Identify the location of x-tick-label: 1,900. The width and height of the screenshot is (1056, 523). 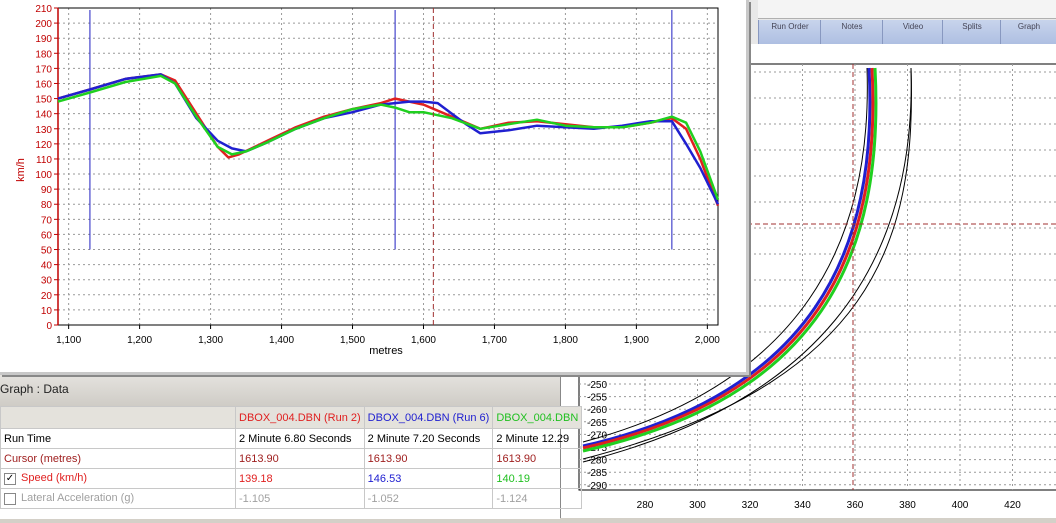
(636, 340).